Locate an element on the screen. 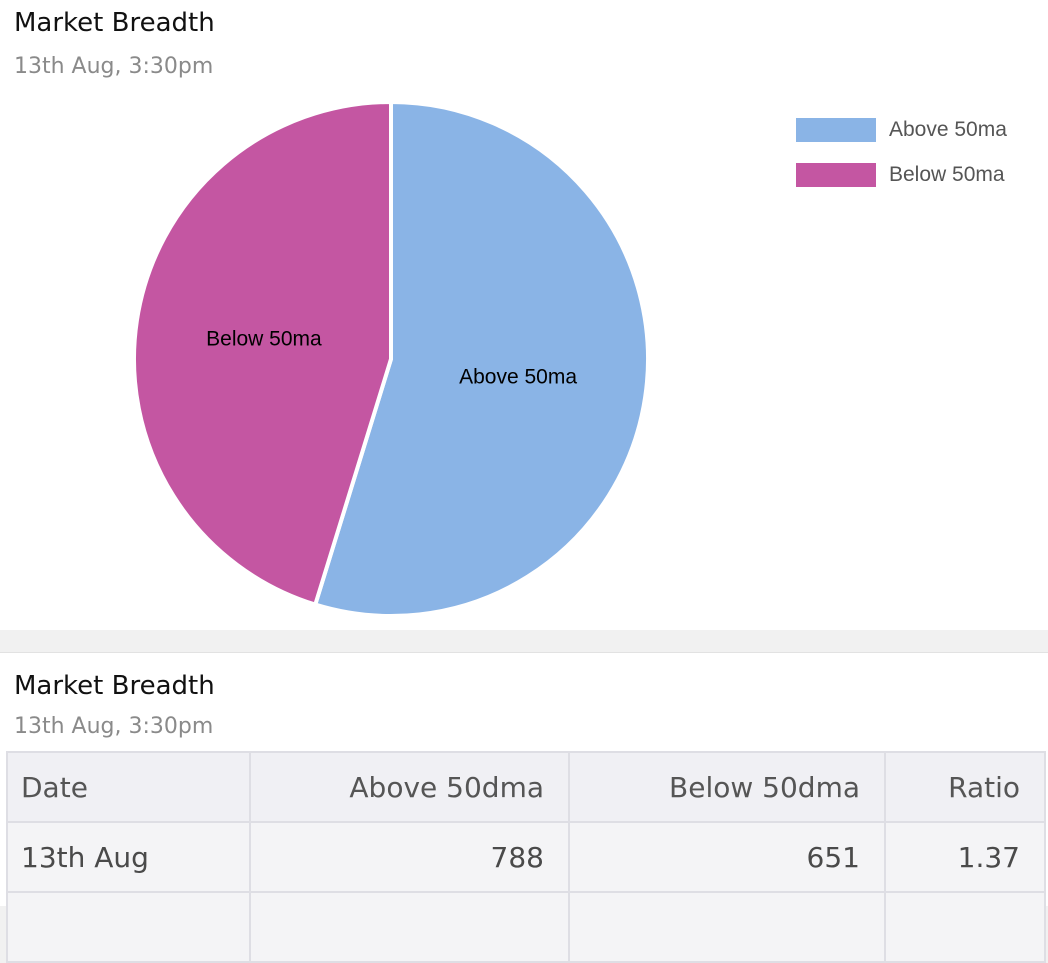 Image resolution: width=1048 pixels, height=963 pixels. table-subtitle: 13th Aug, 3:30pm is located at coordinates (114, 726).